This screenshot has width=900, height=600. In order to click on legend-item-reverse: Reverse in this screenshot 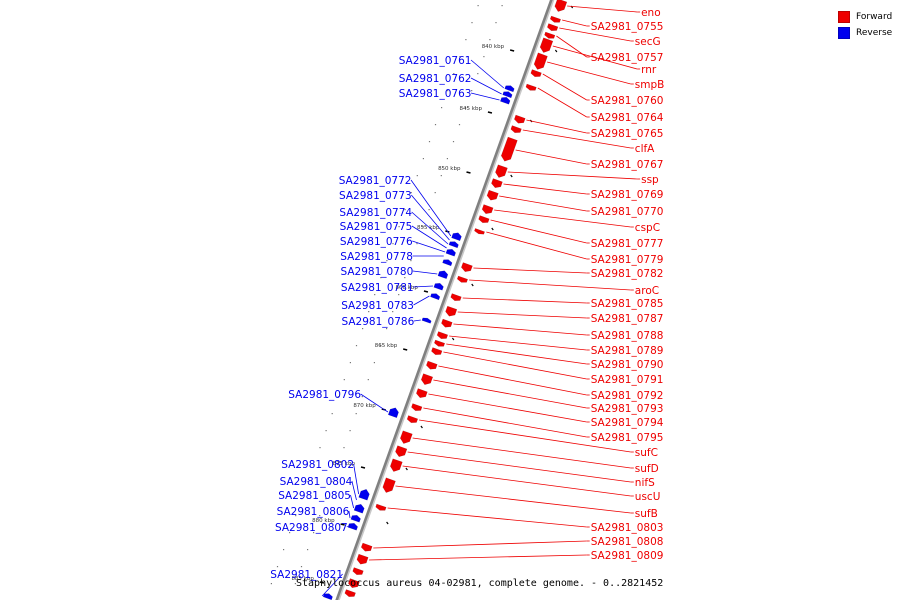, I will do `click(865, 33)`.